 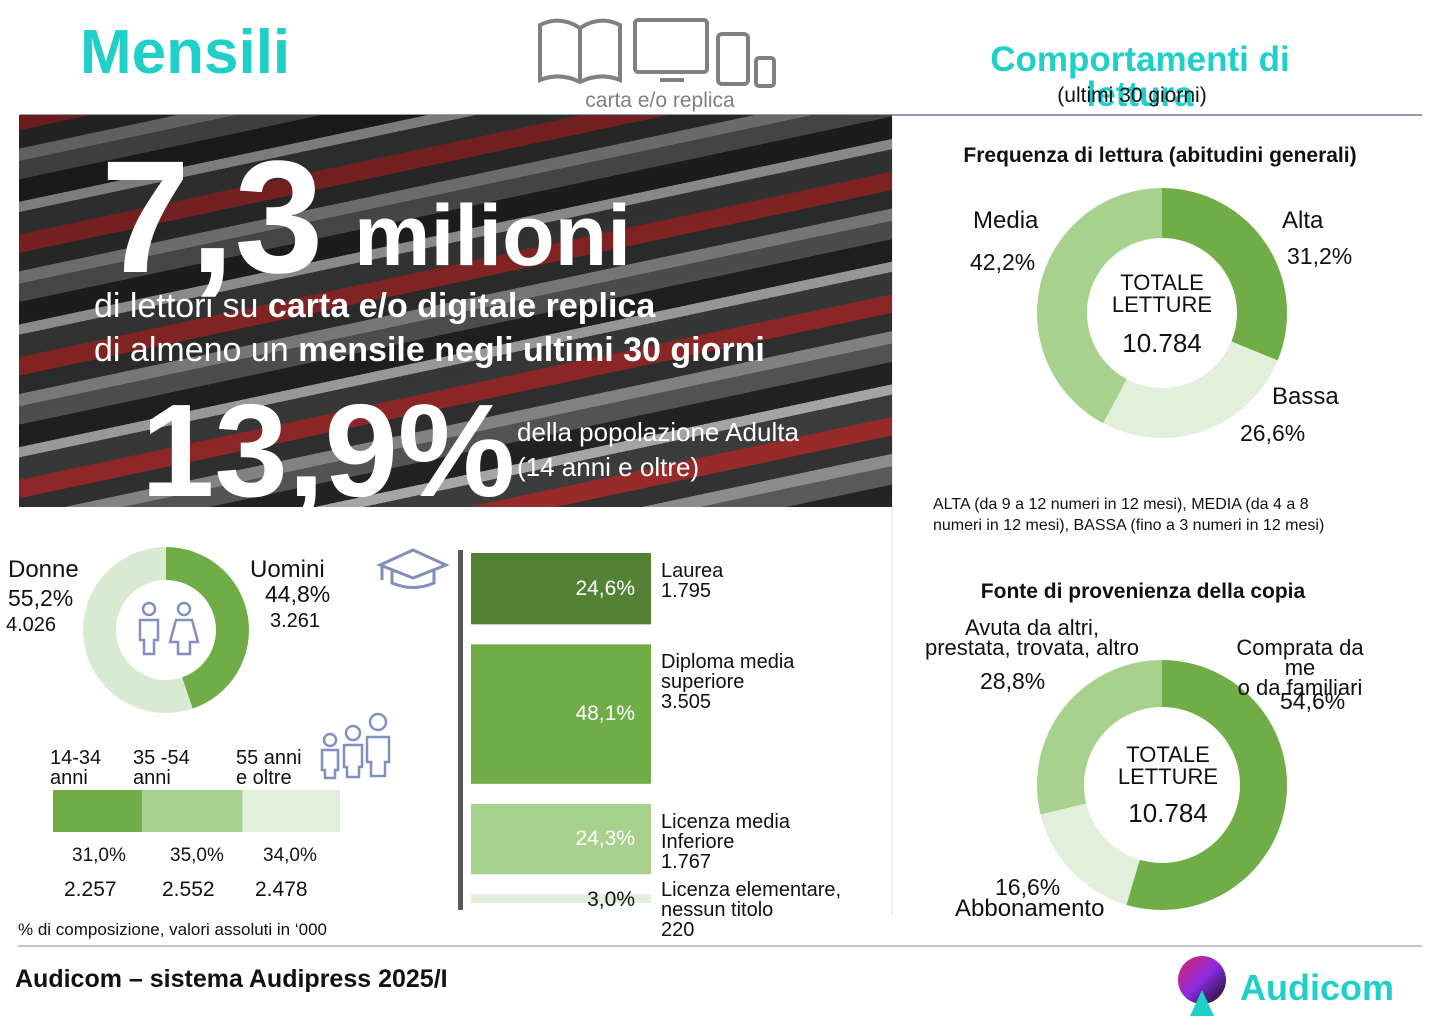 What do you see at coordinates (295, 621) in the screenshot?
I see `count-label: 3.261` at bounding box center [295, 621].